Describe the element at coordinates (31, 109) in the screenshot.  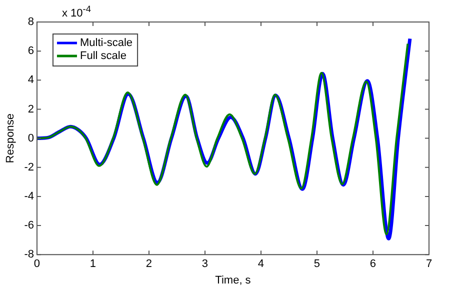
I see `y-tick-label: 2` at that location.